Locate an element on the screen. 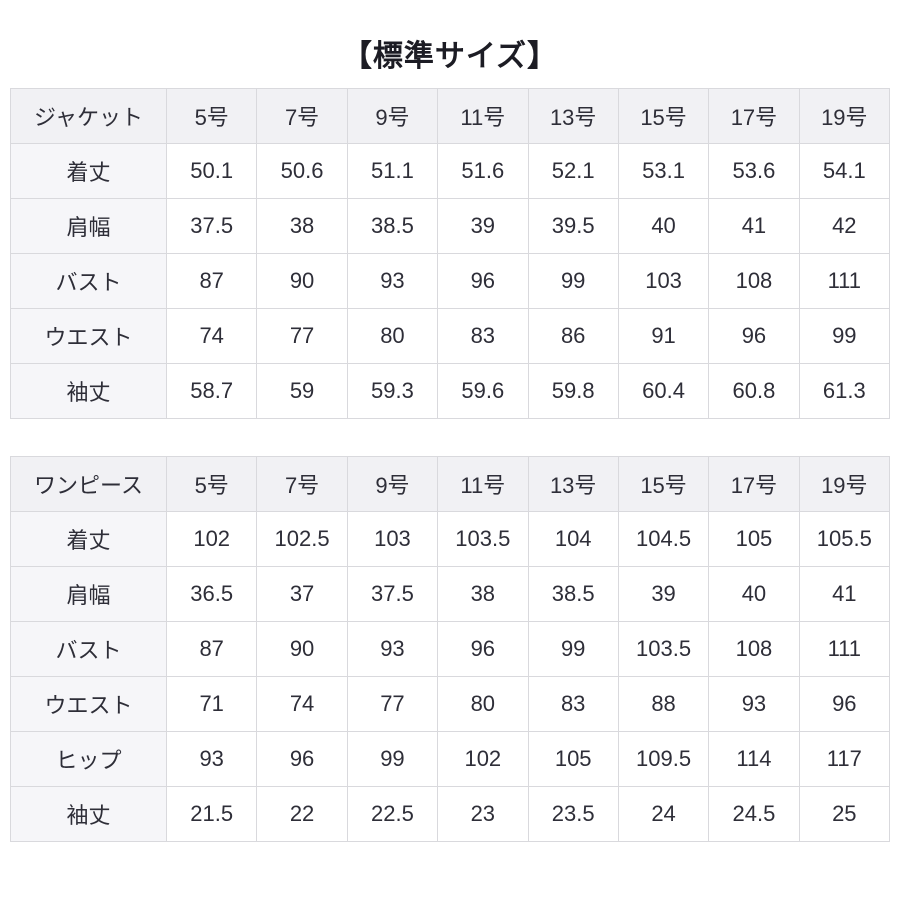  size-value-cell: 24 is located at coordinates (663, 814).